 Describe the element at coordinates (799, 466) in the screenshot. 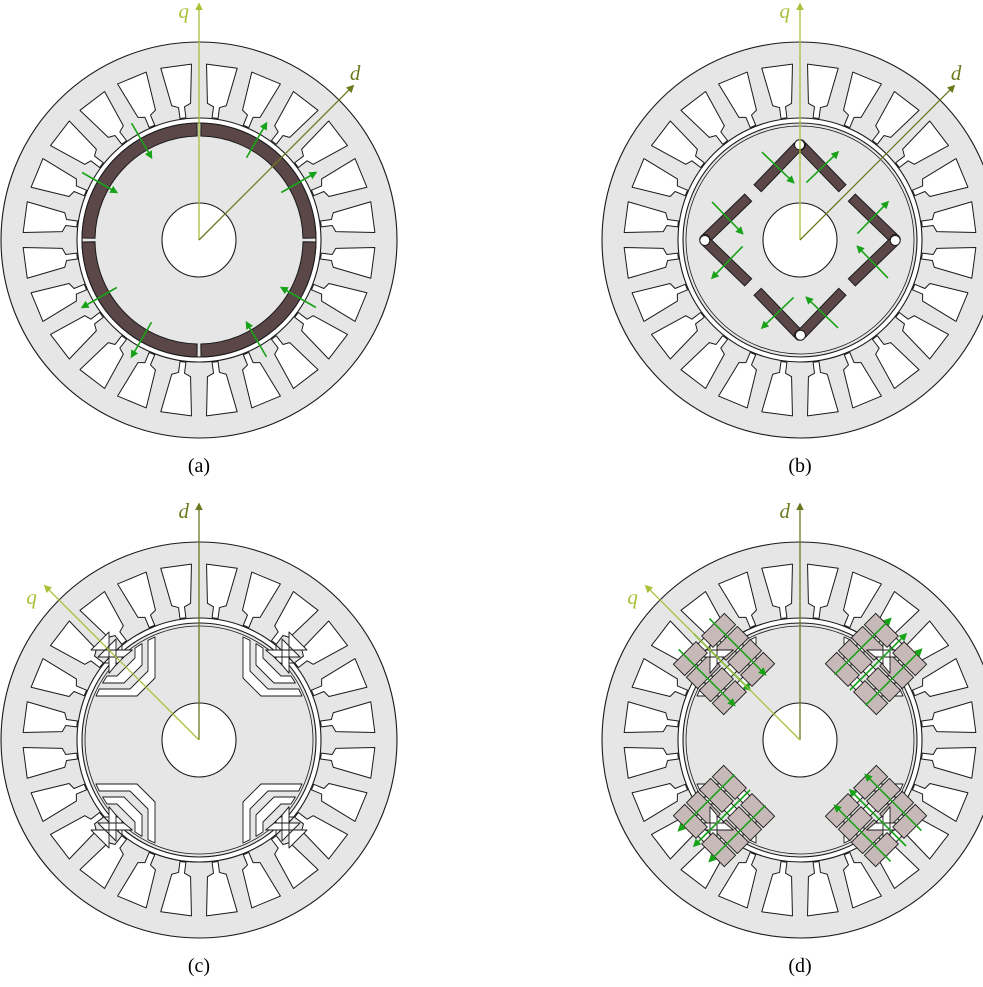

I see `panel-b-caption: (b)` at that location.